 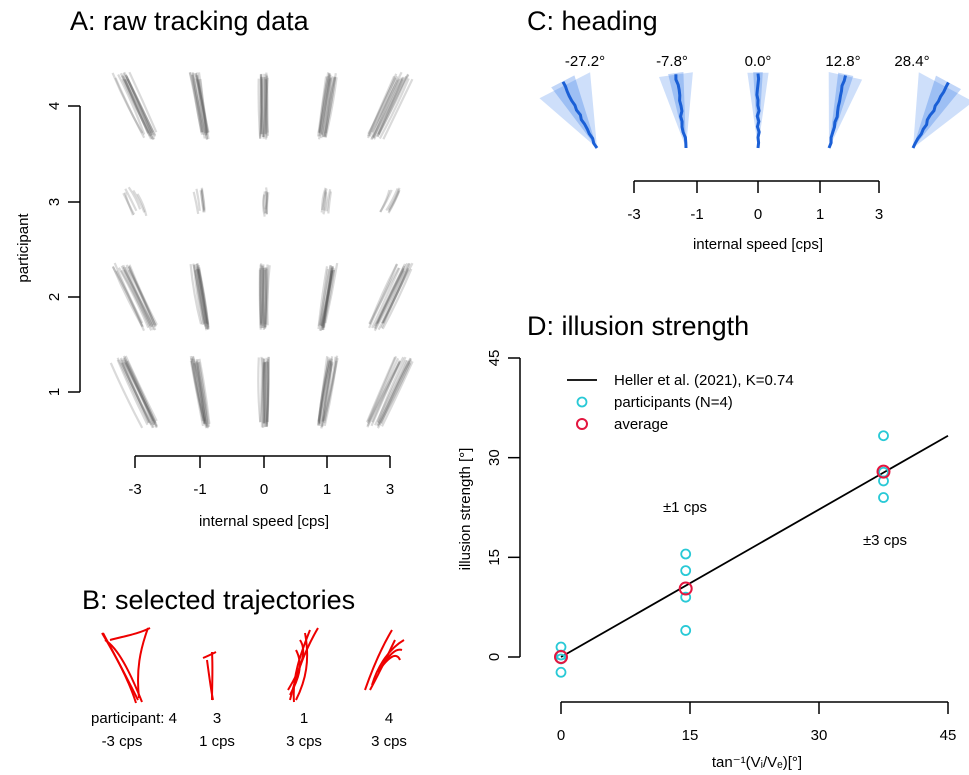 What do you see at coordinates (930, 115) in the screenshot?
I see `heading-line` at bounding box center [930, 115].